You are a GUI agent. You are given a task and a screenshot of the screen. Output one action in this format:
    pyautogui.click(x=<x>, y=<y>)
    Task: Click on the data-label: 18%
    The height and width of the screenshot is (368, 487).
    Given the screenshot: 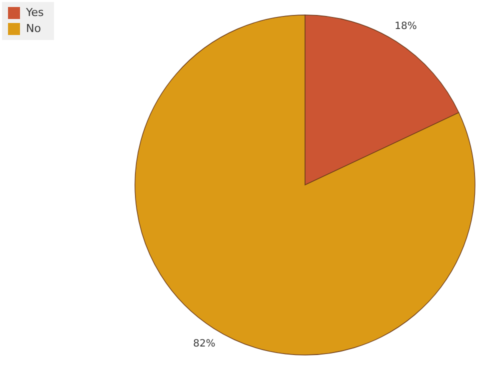 What is the action you would take?
    pyautogui.click(x=405, y=26)
    